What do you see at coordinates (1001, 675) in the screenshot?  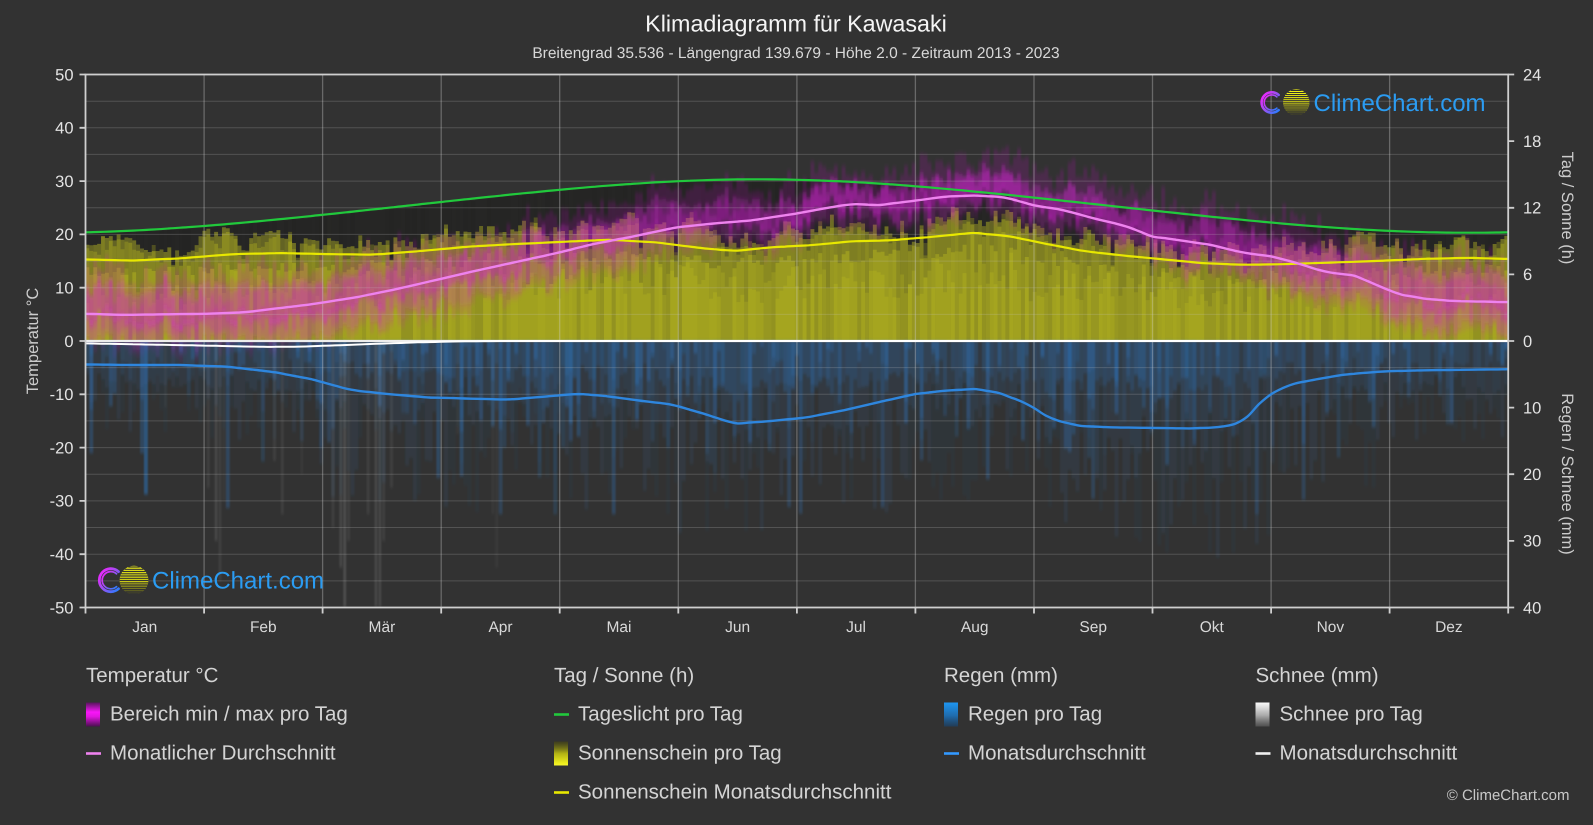 I see `svg-text: Regen (mm)` at bounding box center [1001, 675].